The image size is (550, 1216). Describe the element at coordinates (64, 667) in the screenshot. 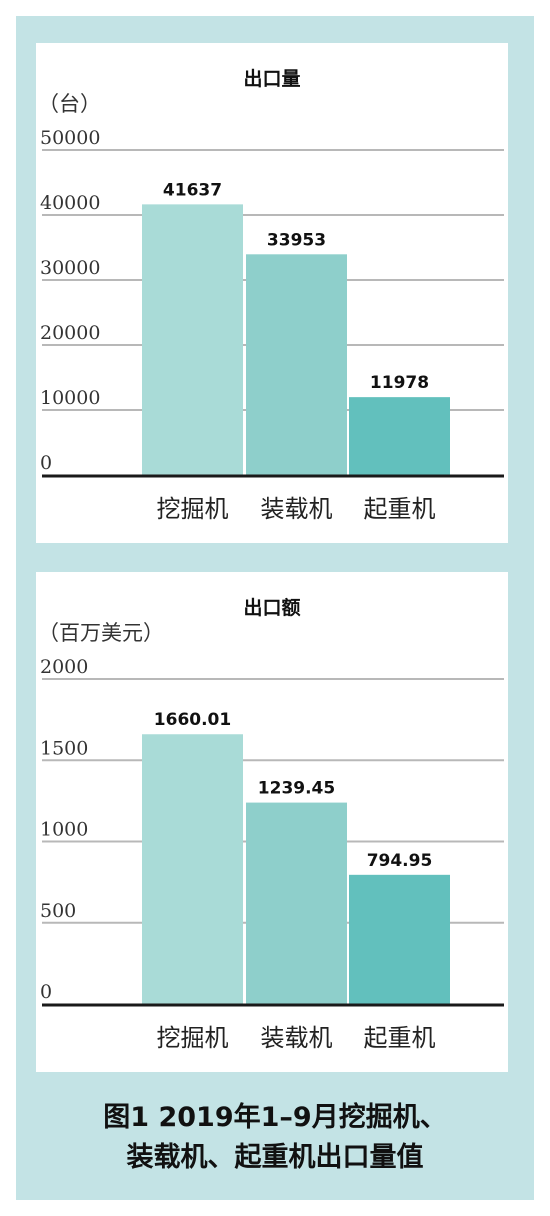

I see `y-tick-label: 2000` at that location.